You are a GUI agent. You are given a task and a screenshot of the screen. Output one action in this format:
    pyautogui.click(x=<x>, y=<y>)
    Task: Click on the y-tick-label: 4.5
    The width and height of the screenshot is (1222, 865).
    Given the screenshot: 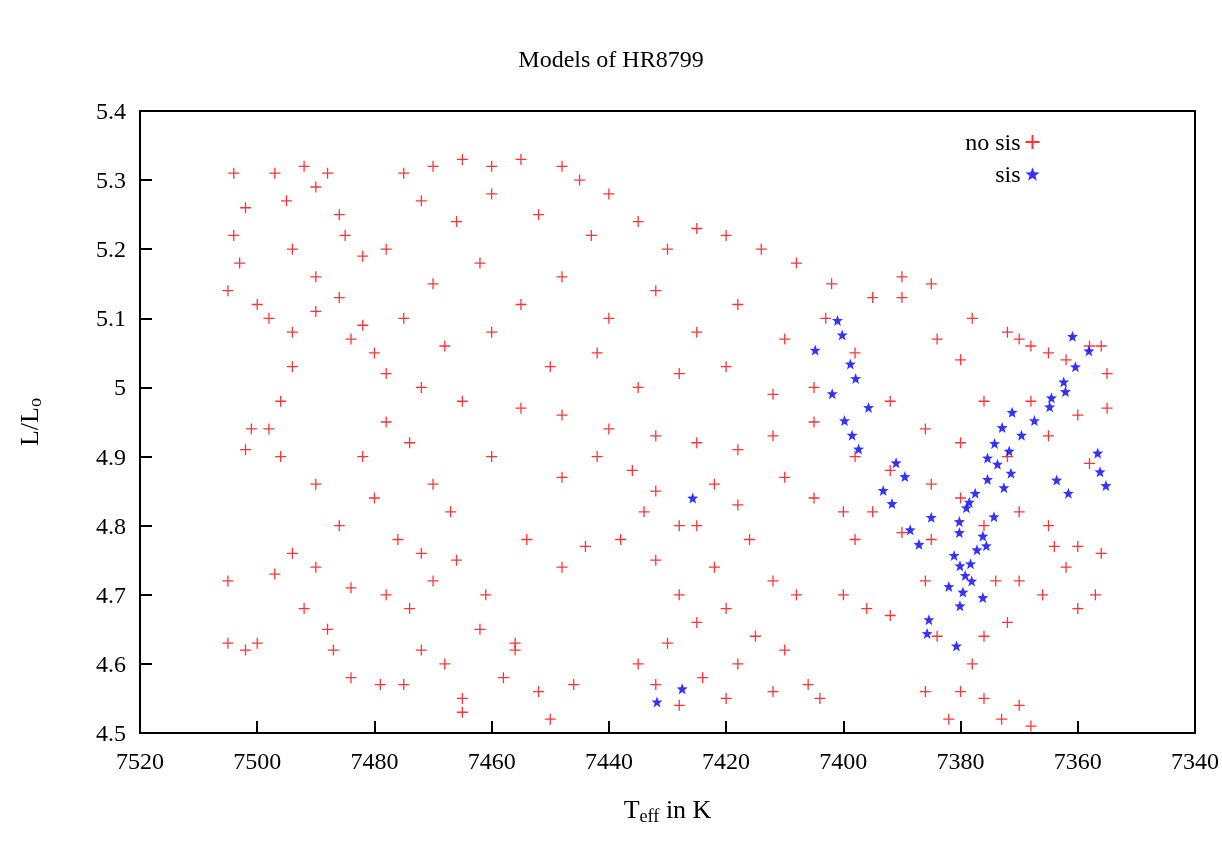 What is the action you would take?
    pyautogui.click(x=111, y=733)
    